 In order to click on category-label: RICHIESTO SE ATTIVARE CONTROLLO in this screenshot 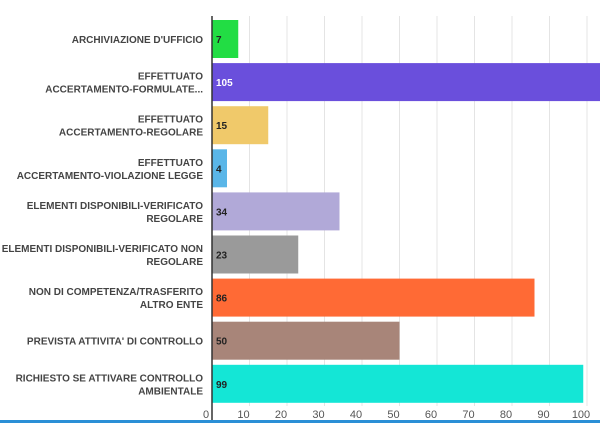, I will do `click(110, 378)`.